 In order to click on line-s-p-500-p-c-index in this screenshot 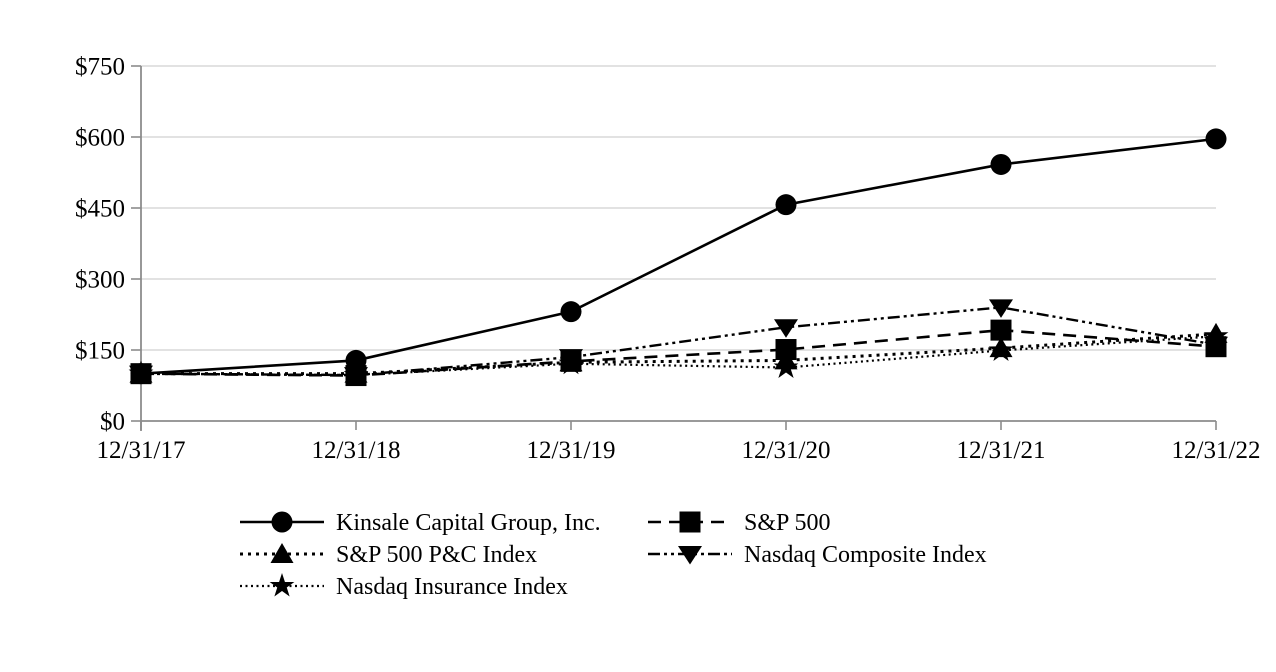, I will do `click(679, 354)`.